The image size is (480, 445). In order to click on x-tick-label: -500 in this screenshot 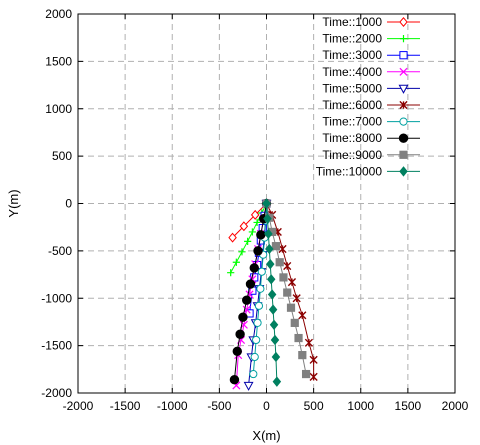, I will do `click(219, 406)`.